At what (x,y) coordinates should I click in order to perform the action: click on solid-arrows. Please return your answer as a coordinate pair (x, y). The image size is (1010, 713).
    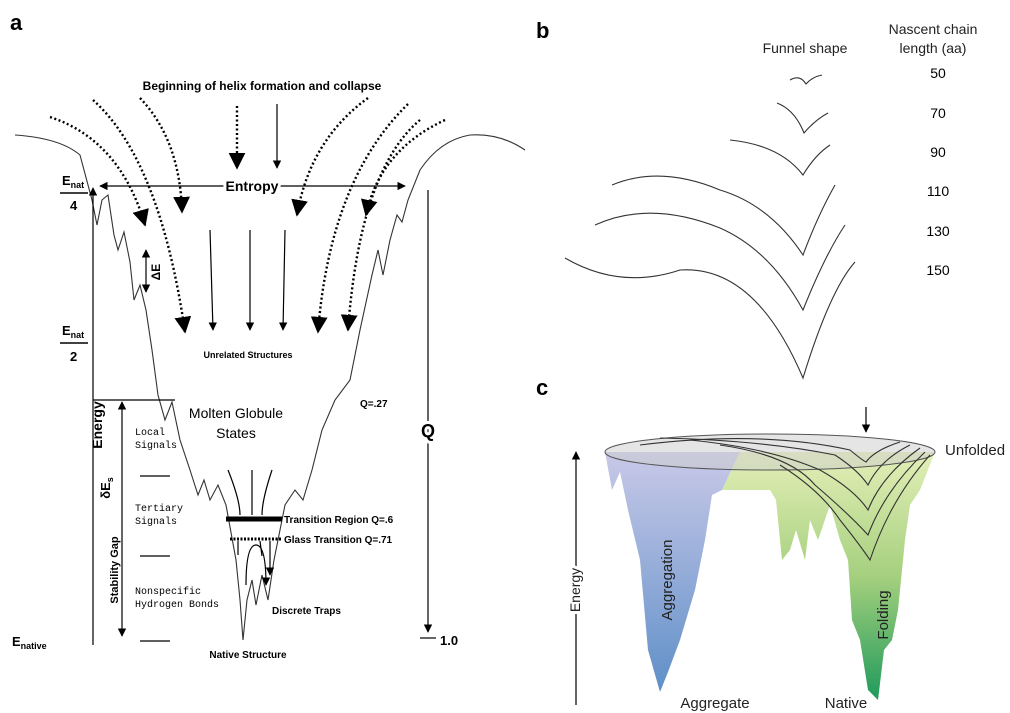
    Looking at the image, I should click on (248, 217).